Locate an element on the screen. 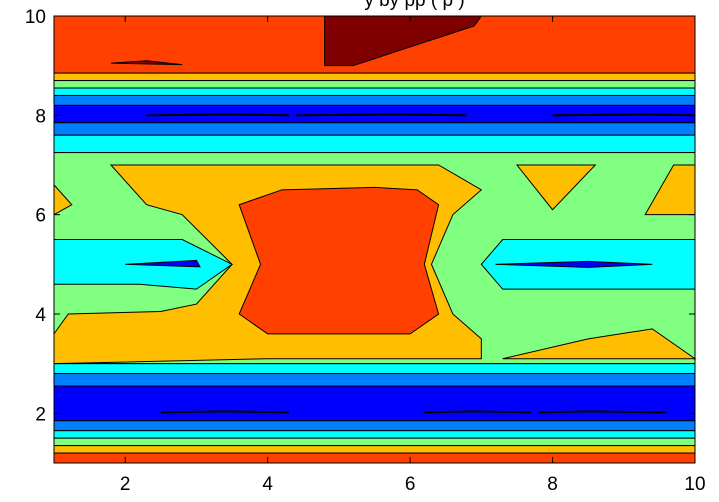 Image resolution: width=719 pixels, height=502 pixels. x-tick-label-6: 6 is located at coordinates (410, 484).